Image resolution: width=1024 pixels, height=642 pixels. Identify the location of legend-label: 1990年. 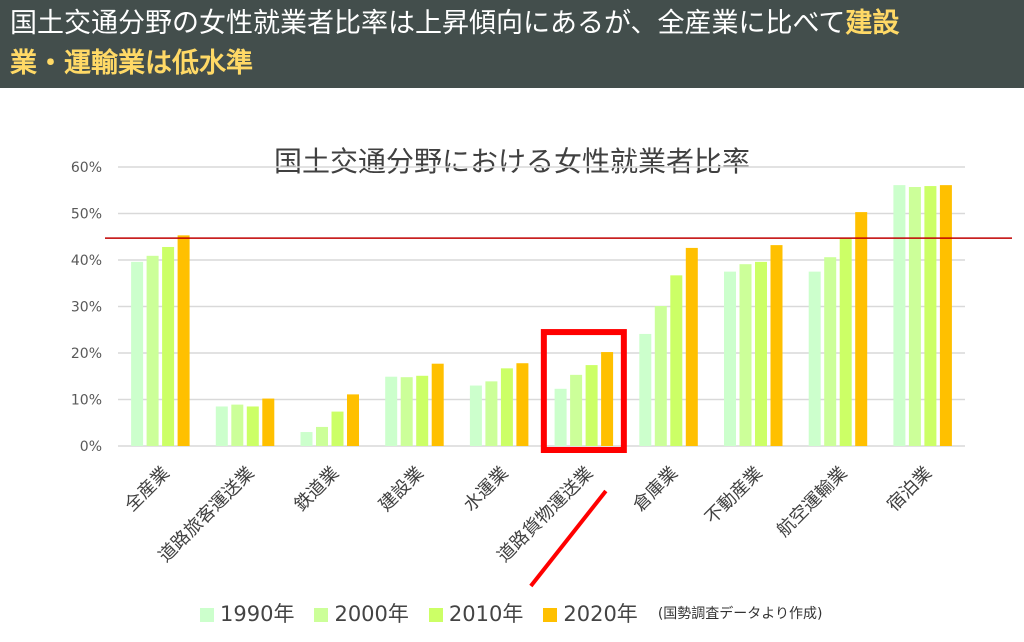
(257, 614).